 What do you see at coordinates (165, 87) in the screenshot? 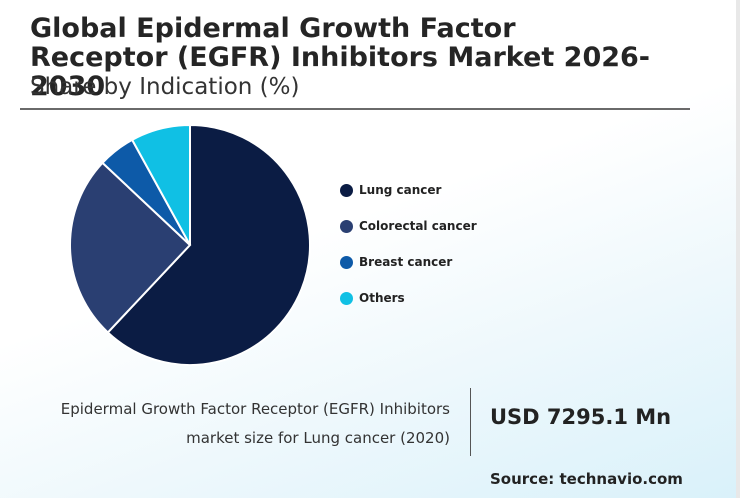
I see `chart-subtitle: Share by Indication (%)` at bounding box center [165, 87].